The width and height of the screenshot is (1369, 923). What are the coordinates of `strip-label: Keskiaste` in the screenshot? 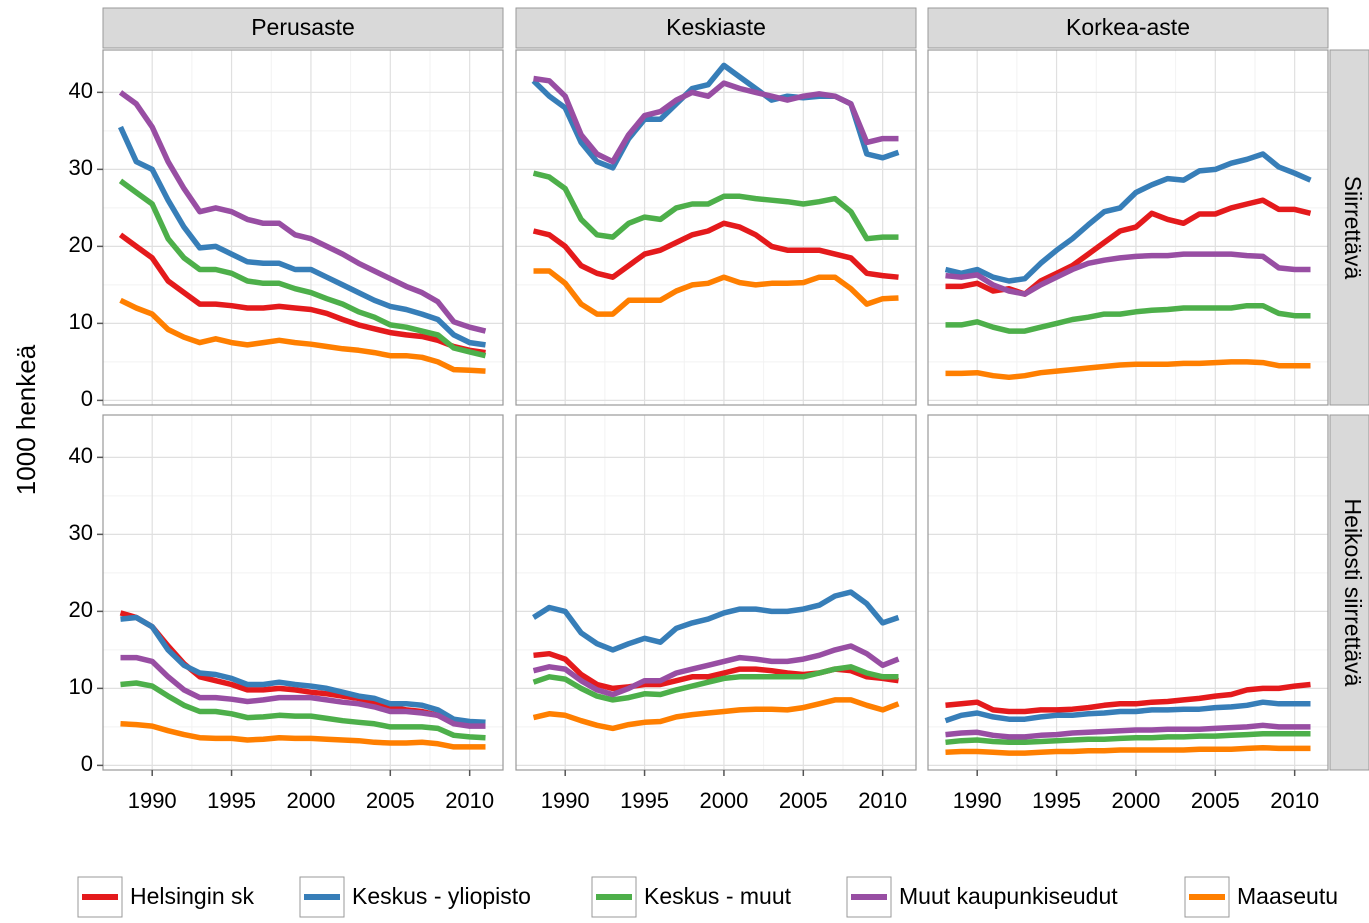 It's located at (716, 27).